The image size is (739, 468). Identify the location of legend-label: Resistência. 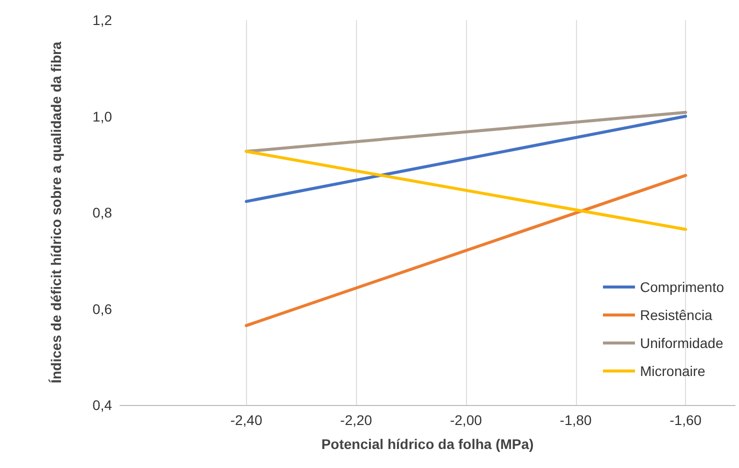
(676, 315).